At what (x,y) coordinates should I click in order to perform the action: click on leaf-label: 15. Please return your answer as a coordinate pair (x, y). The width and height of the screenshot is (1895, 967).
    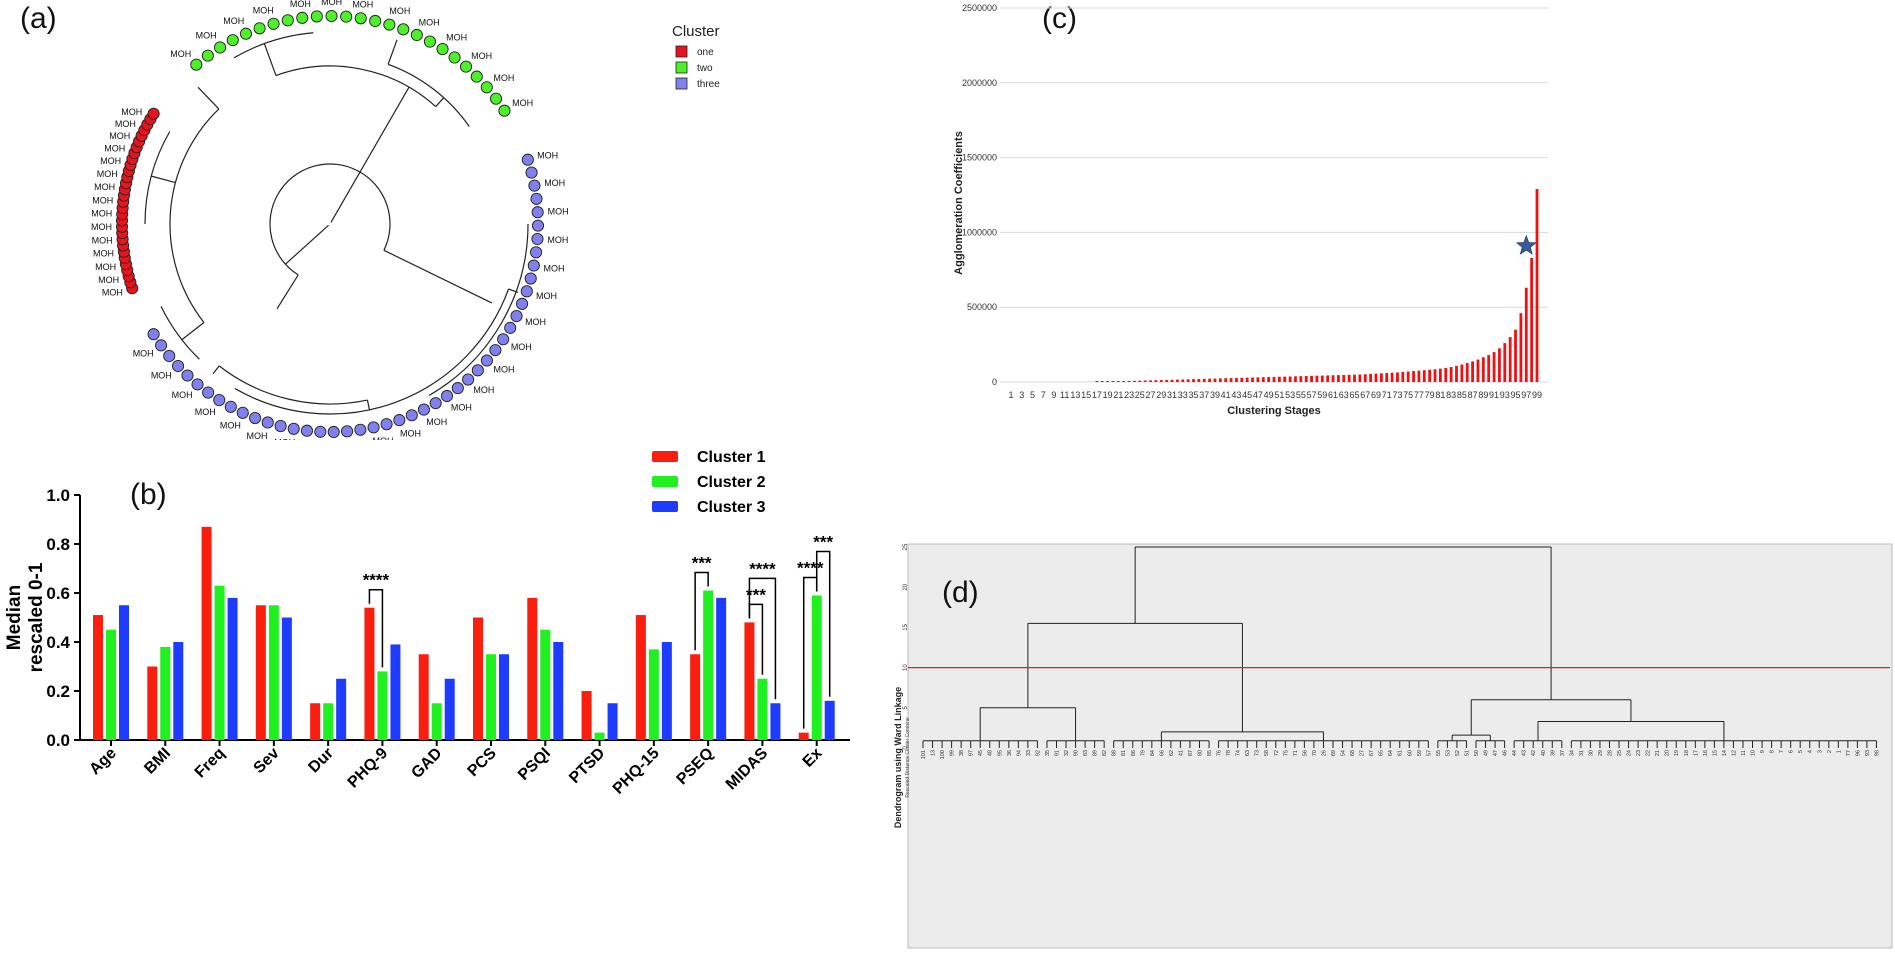
    Looking at the image, I should click on (1715, 753).